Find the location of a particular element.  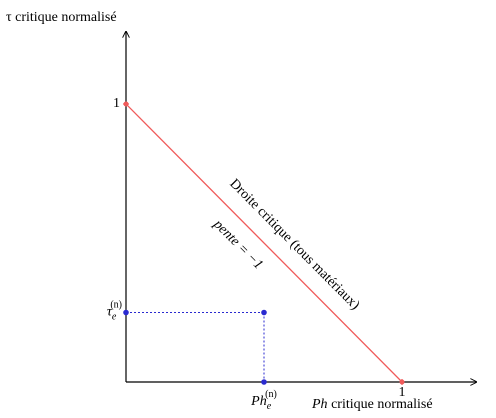

x-axis-title-italic: Ph is located at coordinates (319, 404).